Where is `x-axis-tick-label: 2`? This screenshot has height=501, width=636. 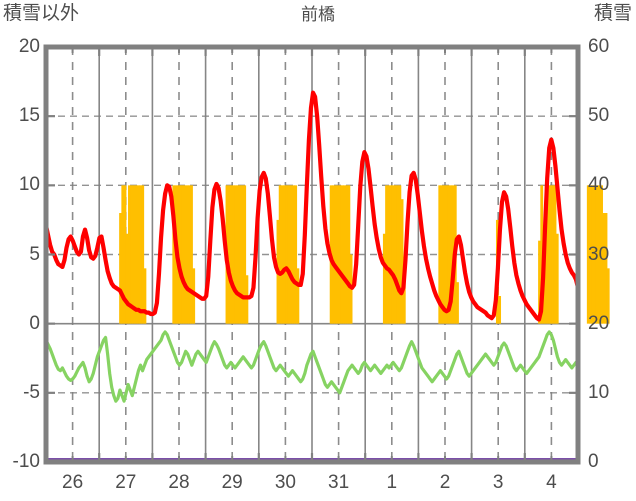
x-axis-tick-label: 2 is located at coordinates (445, 482).